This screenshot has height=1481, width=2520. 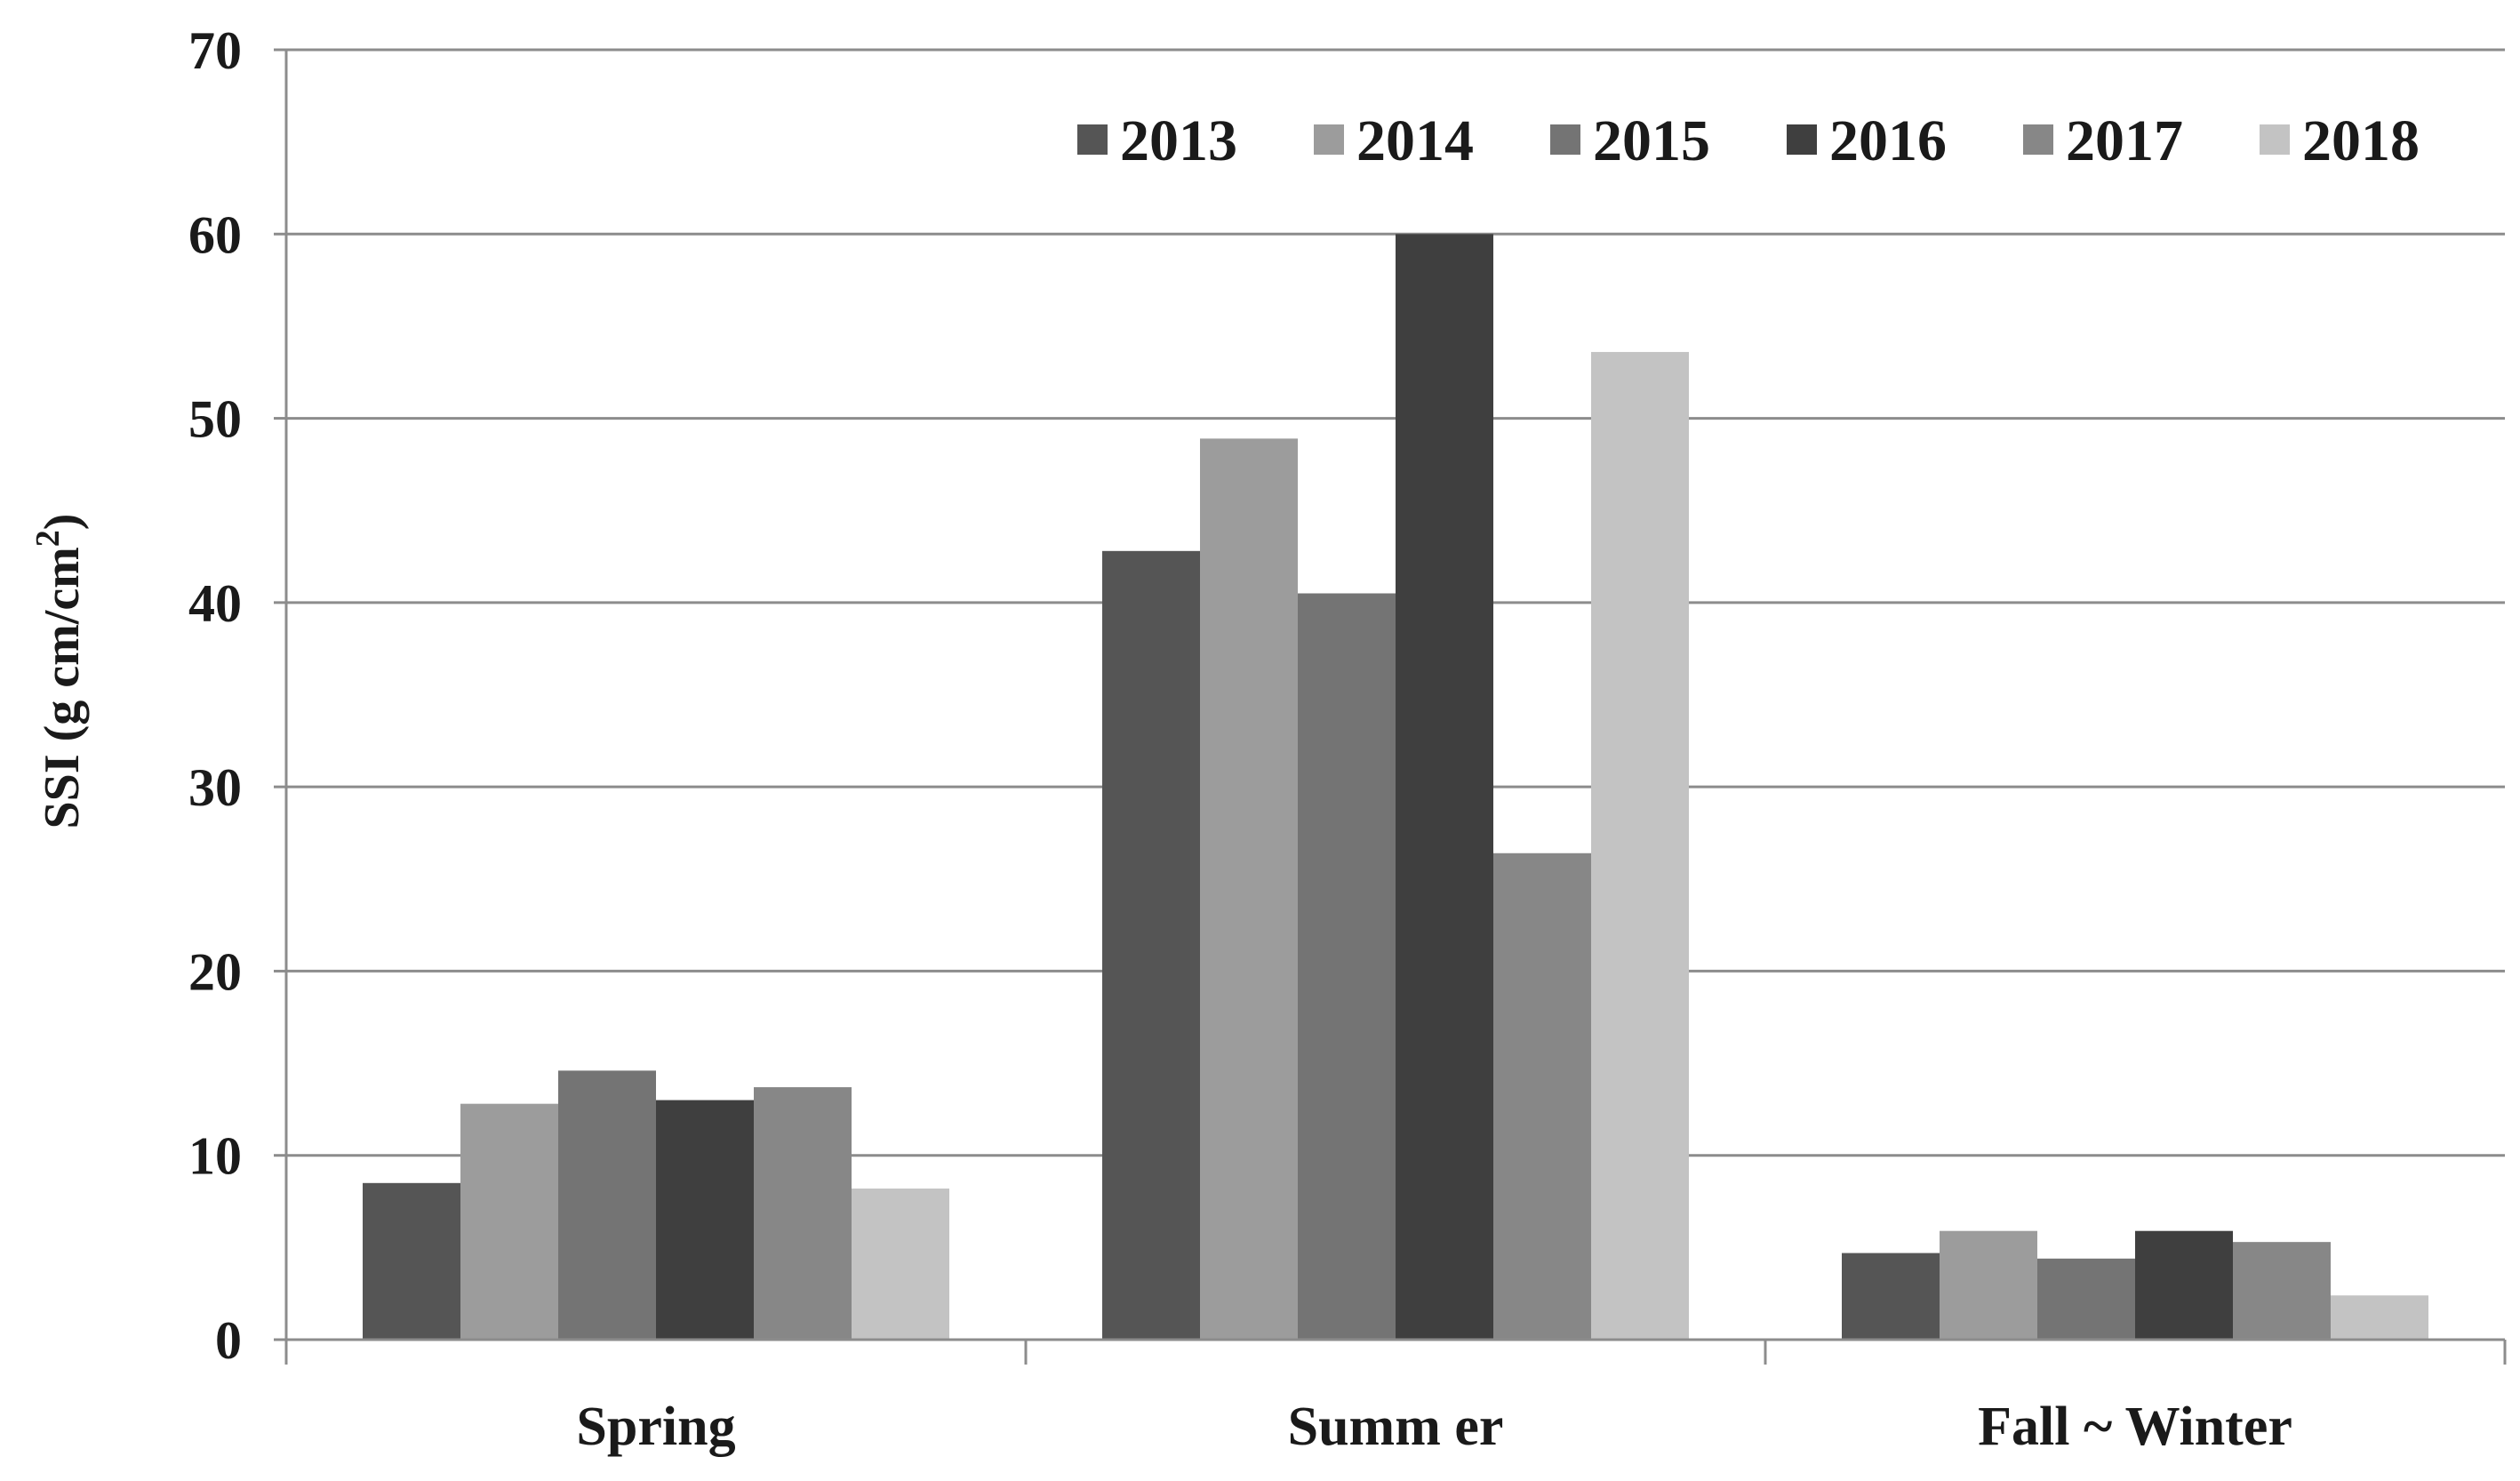 What do you see at coordinates (2184, 1285) in the screenshot?
I see `bar-fall-winter-2016` at bounding box center [2184, 1285].